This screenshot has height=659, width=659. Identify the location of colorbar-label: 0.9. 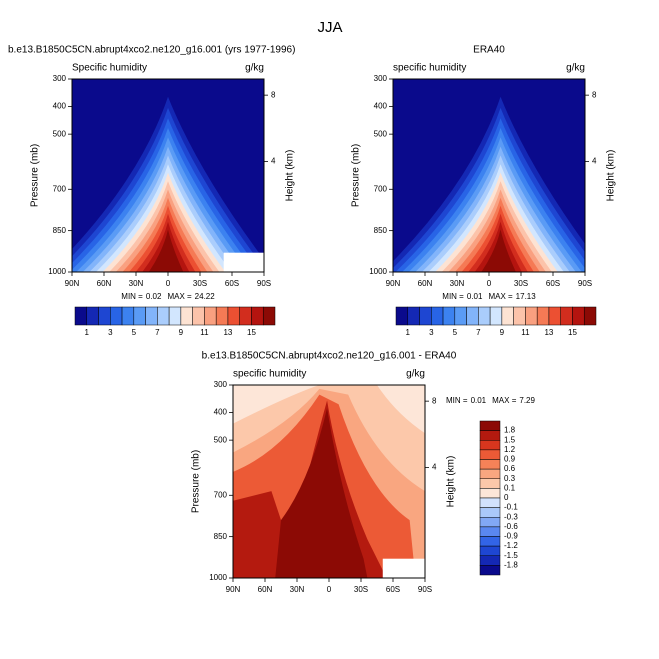
(510, 459).